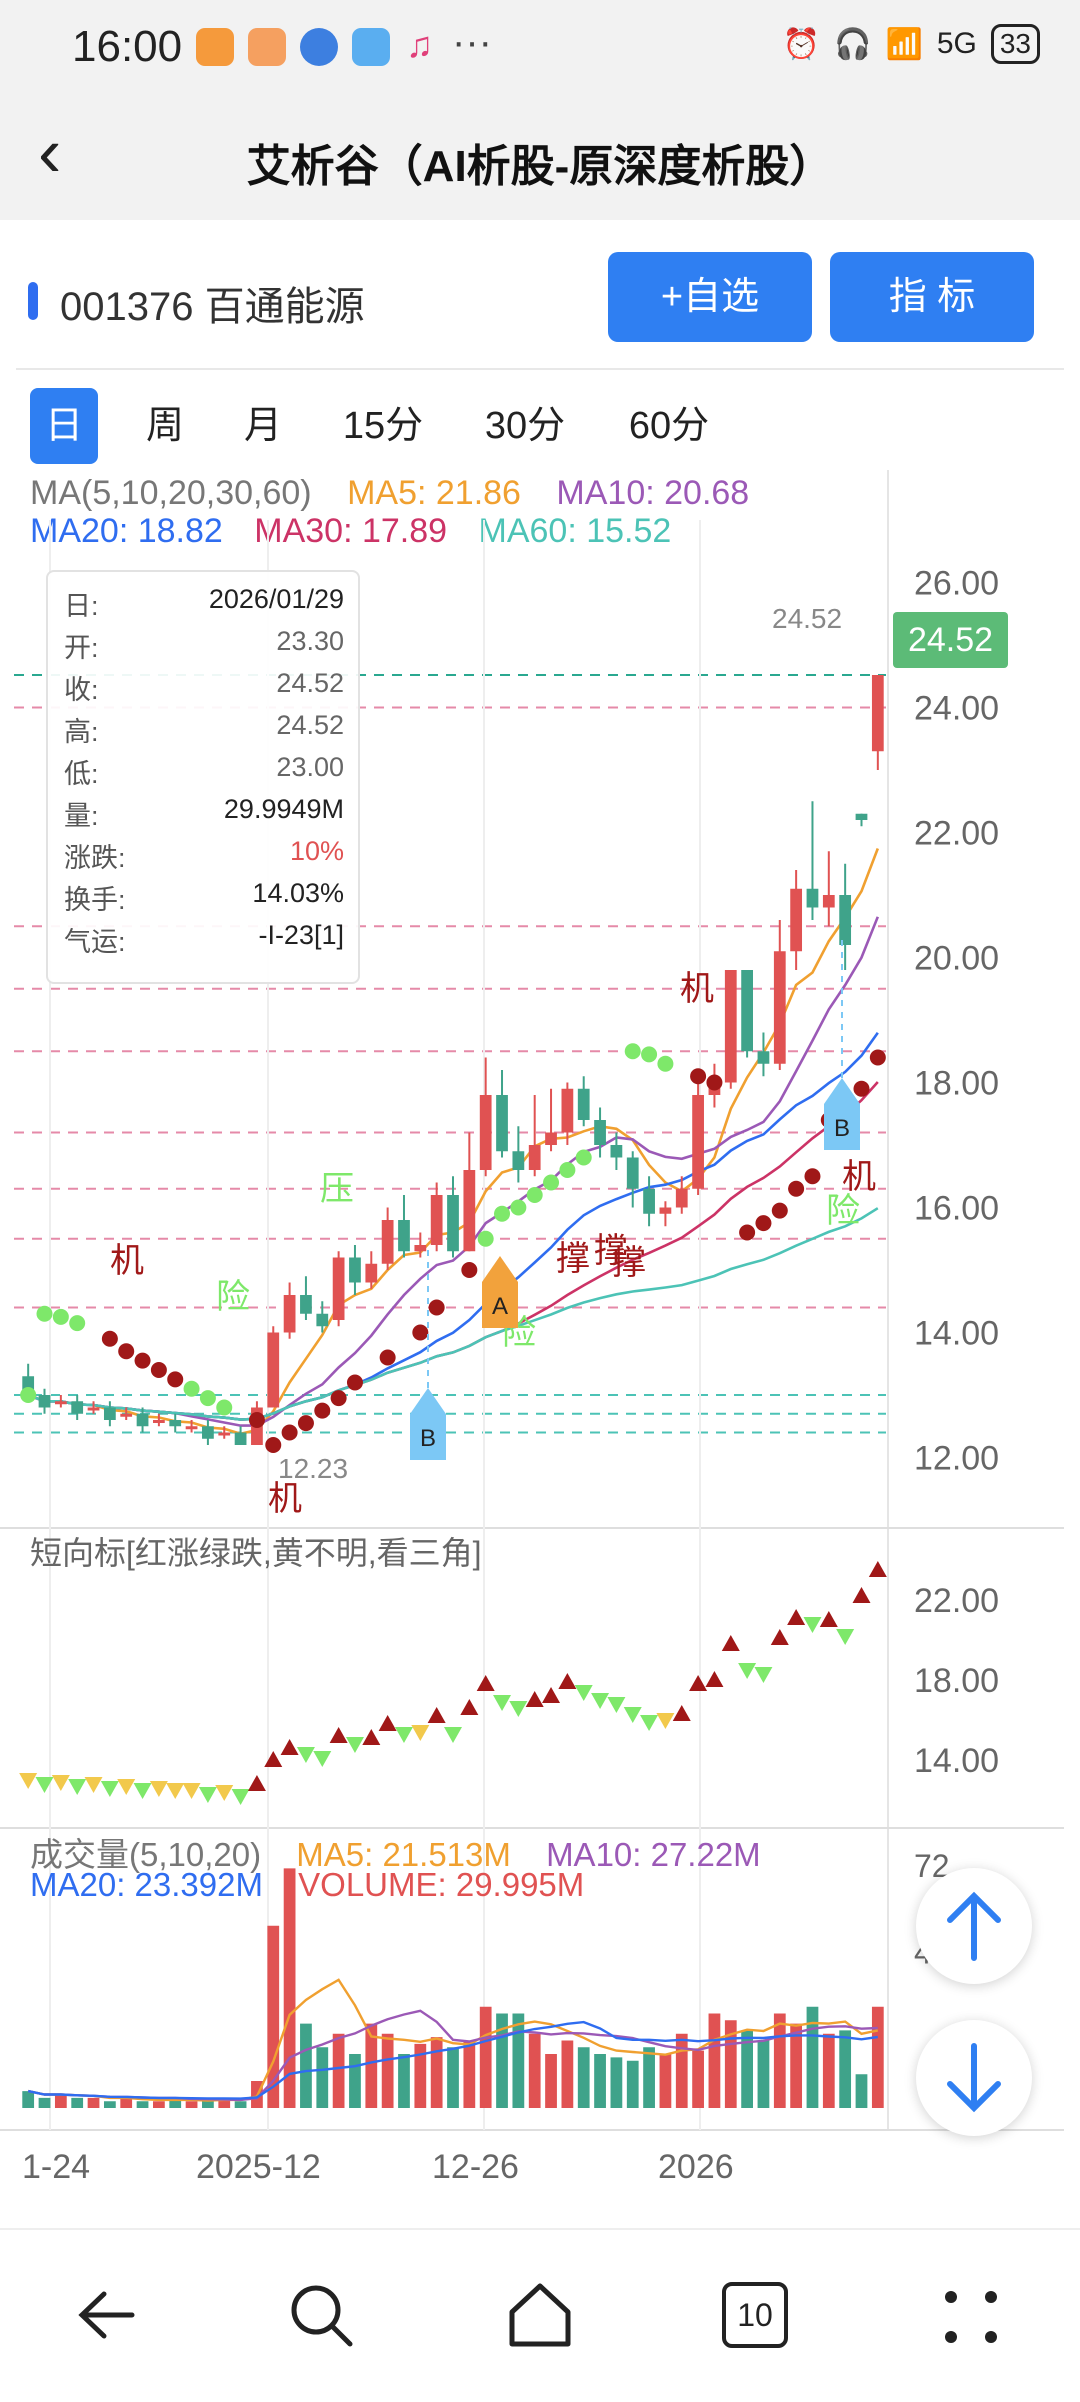  What do you see at coordinates (669, 426) in the screenshot?
I see `tab-60min: 60分` at bounding box center [669, 426].